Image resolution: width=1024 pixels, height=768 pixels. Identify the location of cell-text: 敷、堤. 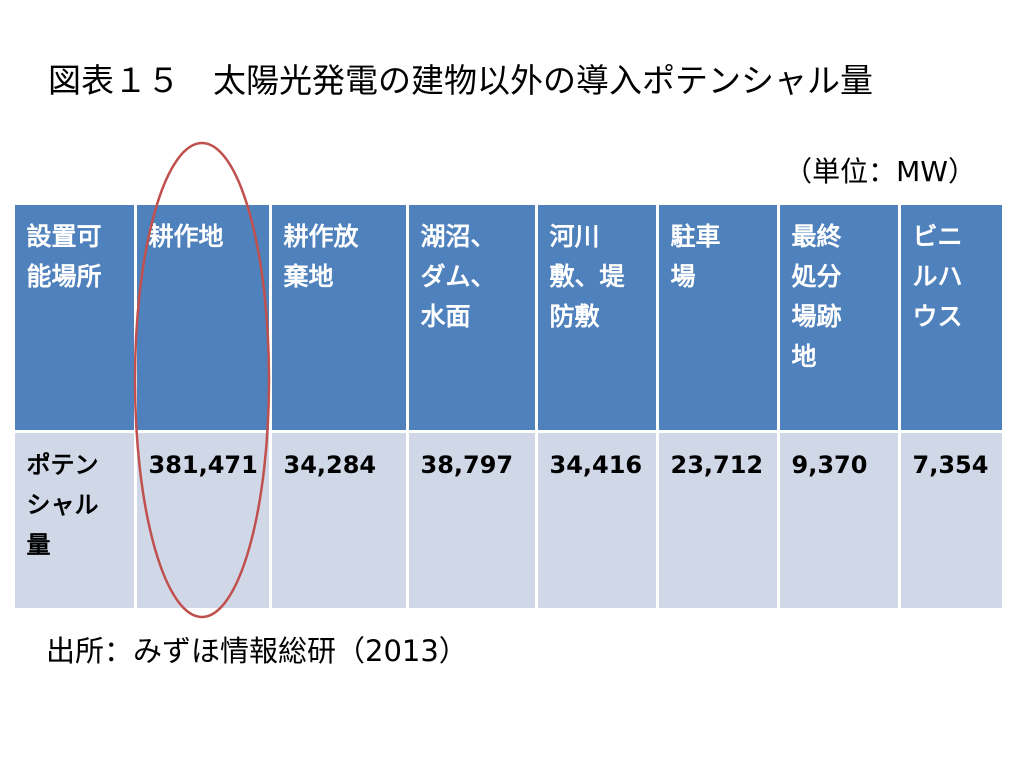
(587, 276).